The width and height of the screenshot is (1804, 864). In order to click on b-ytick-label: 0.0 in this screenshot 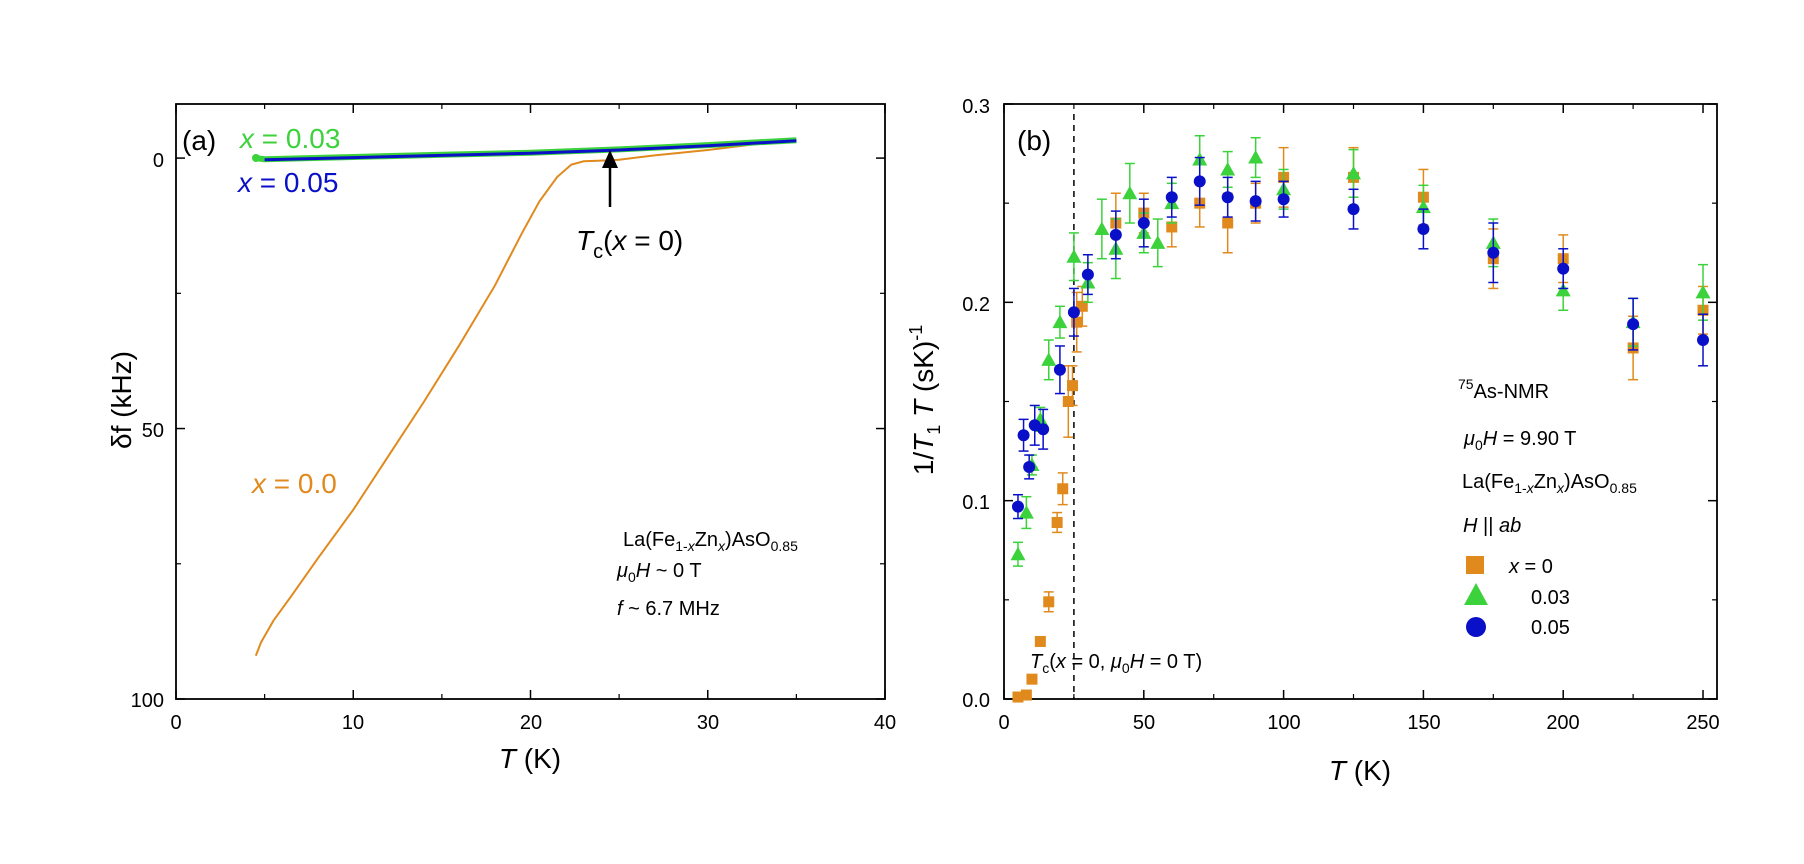, I will do `click(976, 701)`.